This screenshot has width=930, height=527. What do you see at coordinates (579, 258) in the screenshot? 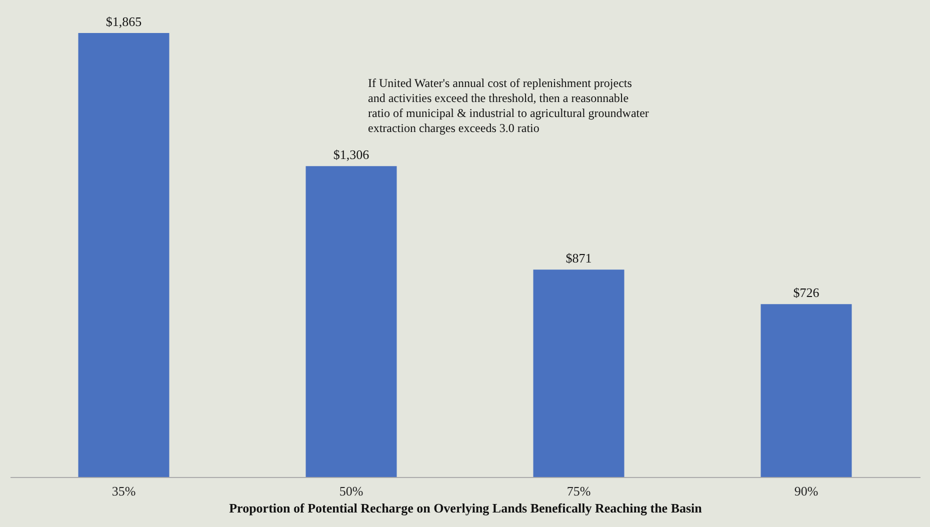
I see `data-label: $871` at bounding box center [579, 258].